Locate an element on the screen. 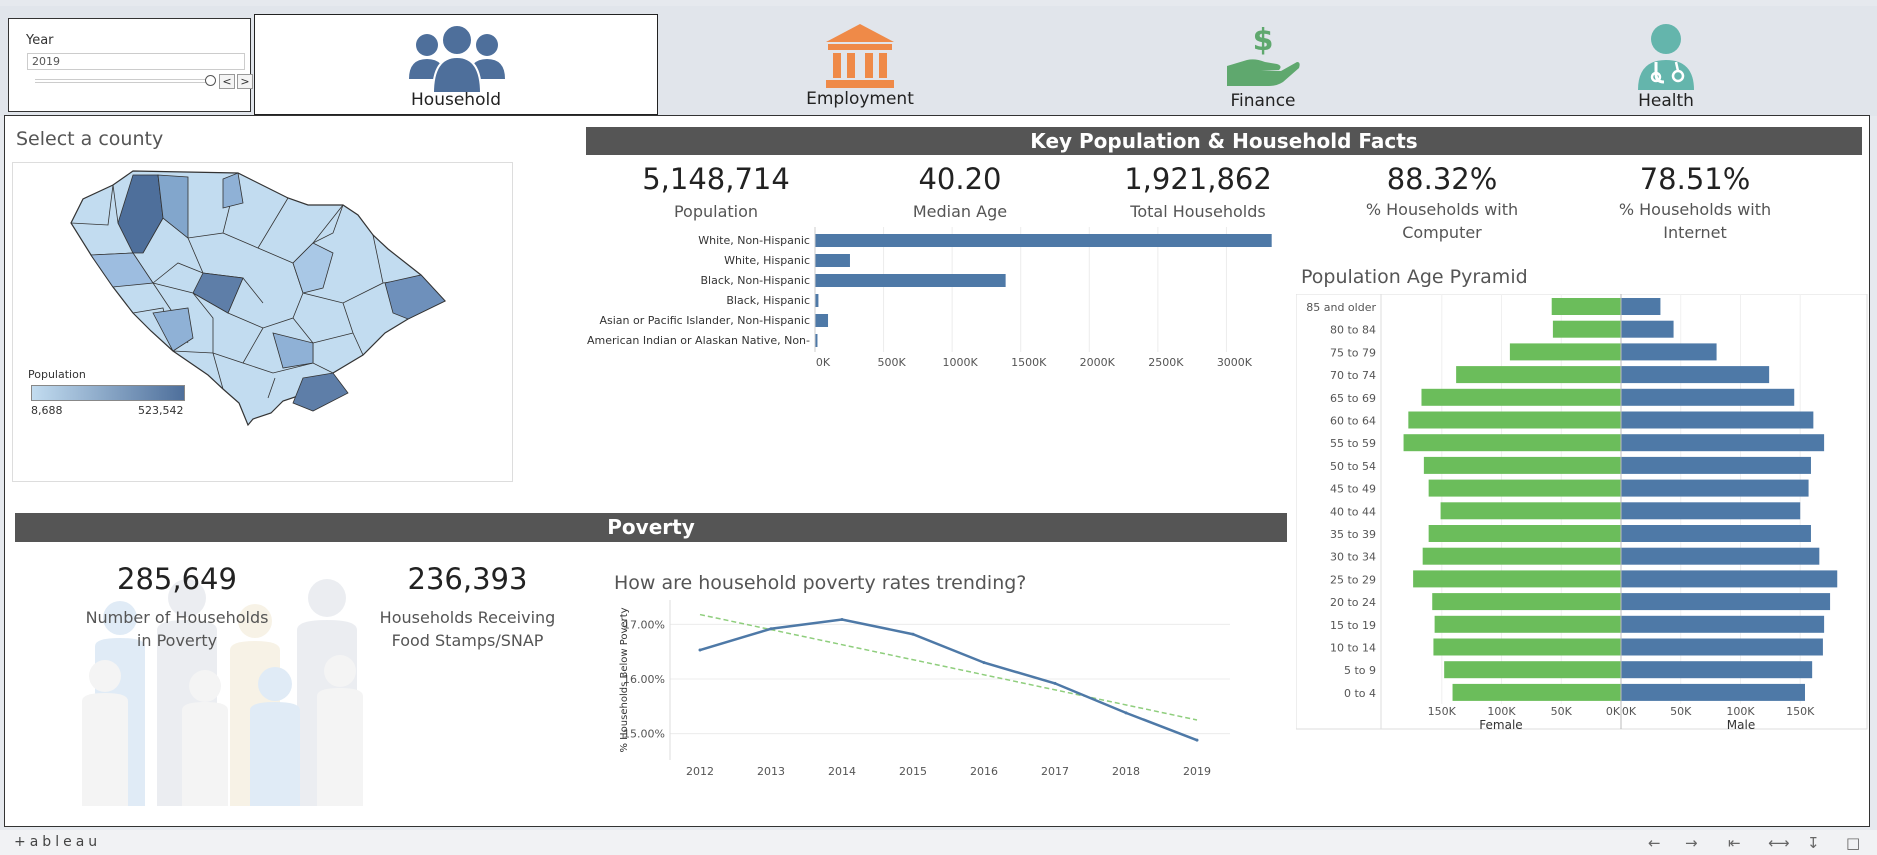  trend-x-tick: 2013 is located at coordinates (771, 771).